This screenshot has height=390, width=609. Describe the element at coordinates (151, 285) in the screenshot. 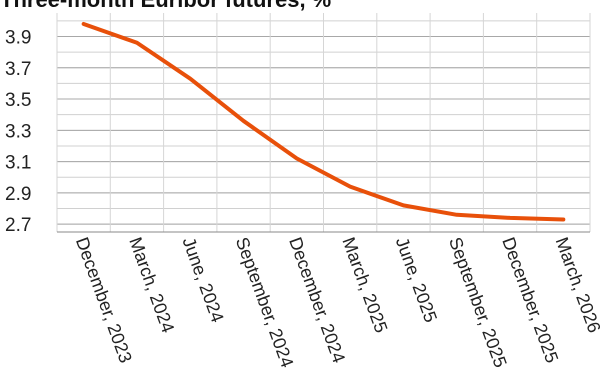

I see `x-tick-label: March, 2024` at that location.